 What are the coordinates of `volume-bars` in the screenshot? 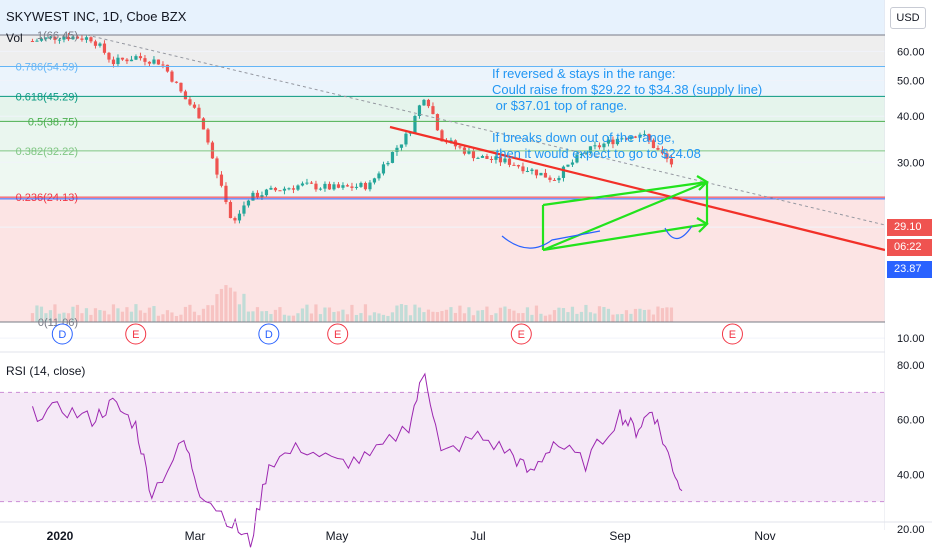 It's located at (352, 303).